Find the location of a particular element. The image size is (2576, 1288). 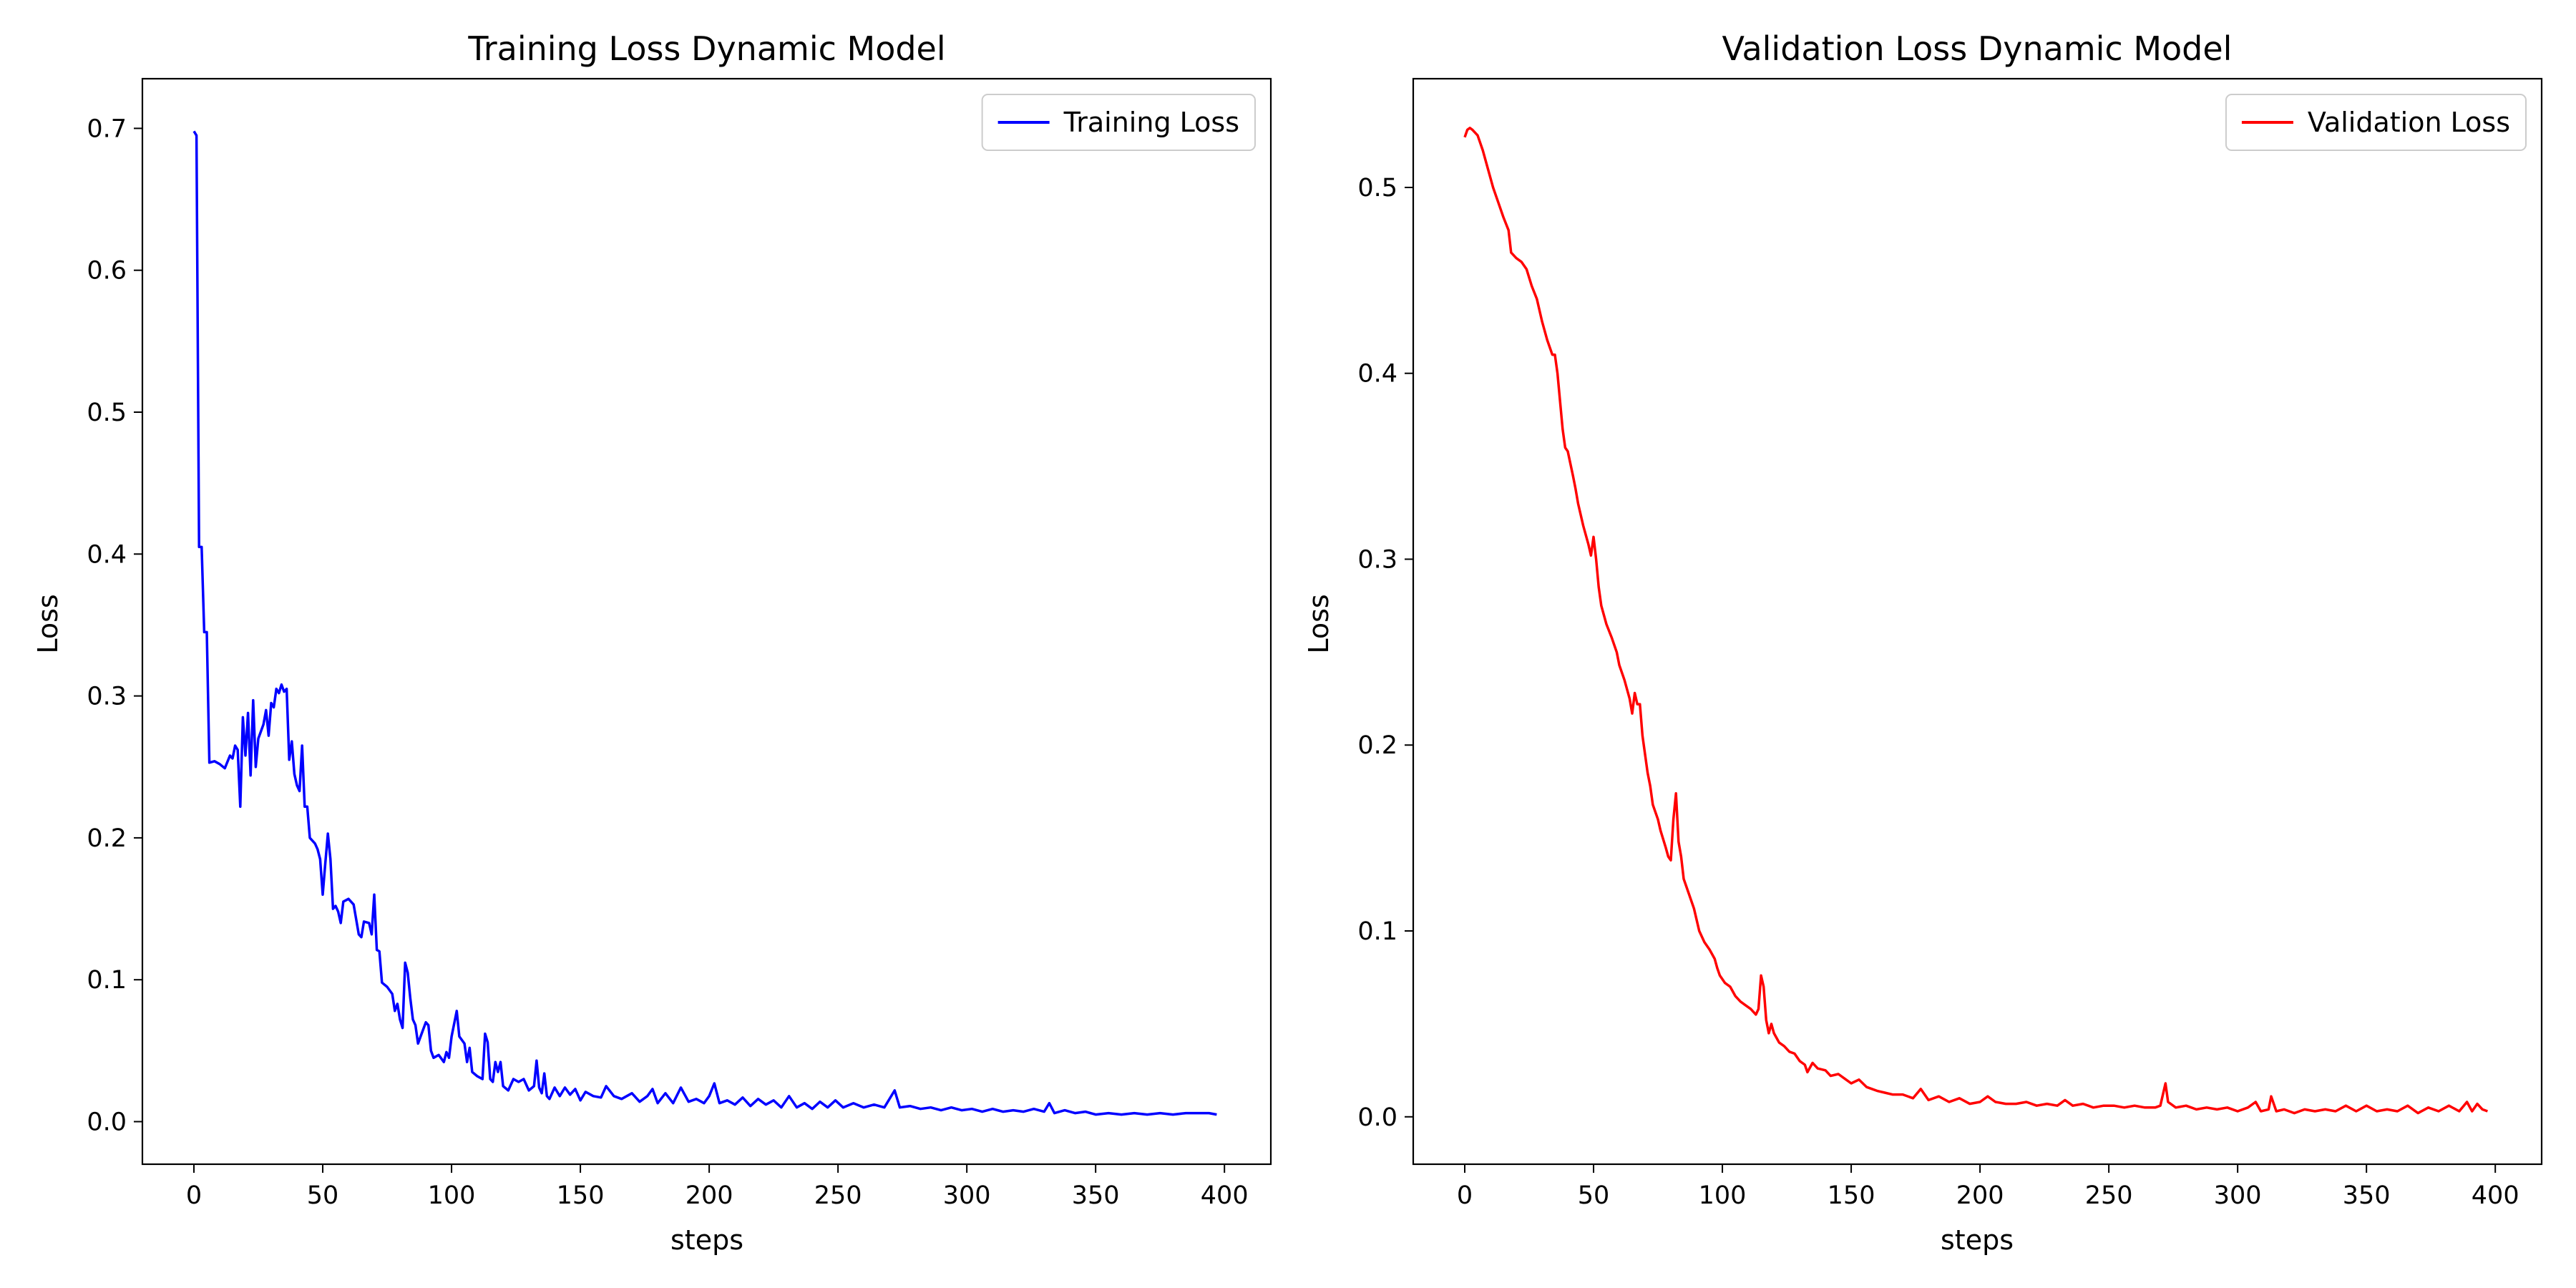

chart-title: Validation Loss Dynamic Model is located at coordinates (1977, 48).